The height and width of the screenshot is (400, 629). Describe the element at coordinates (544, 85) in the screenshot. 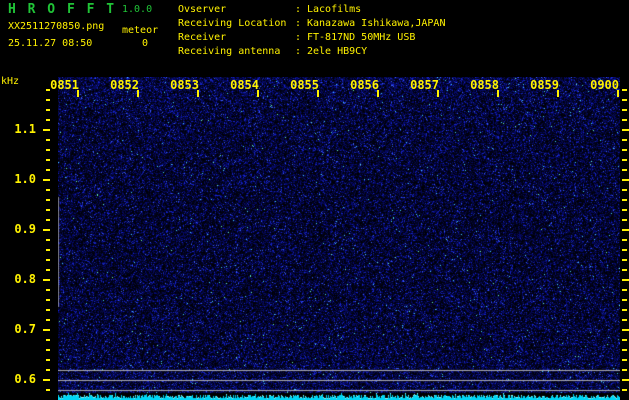

I see `time-tick-label: 0859` at that location.